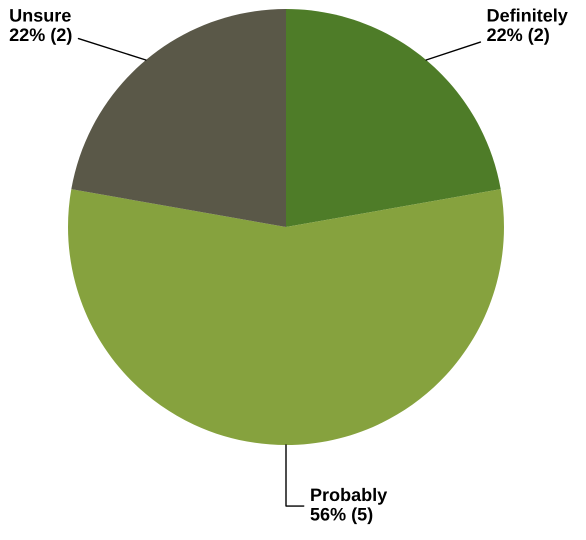 This screenshot has height=540, width=586. I want to click on slice-label: Probably, so click(349, 496).